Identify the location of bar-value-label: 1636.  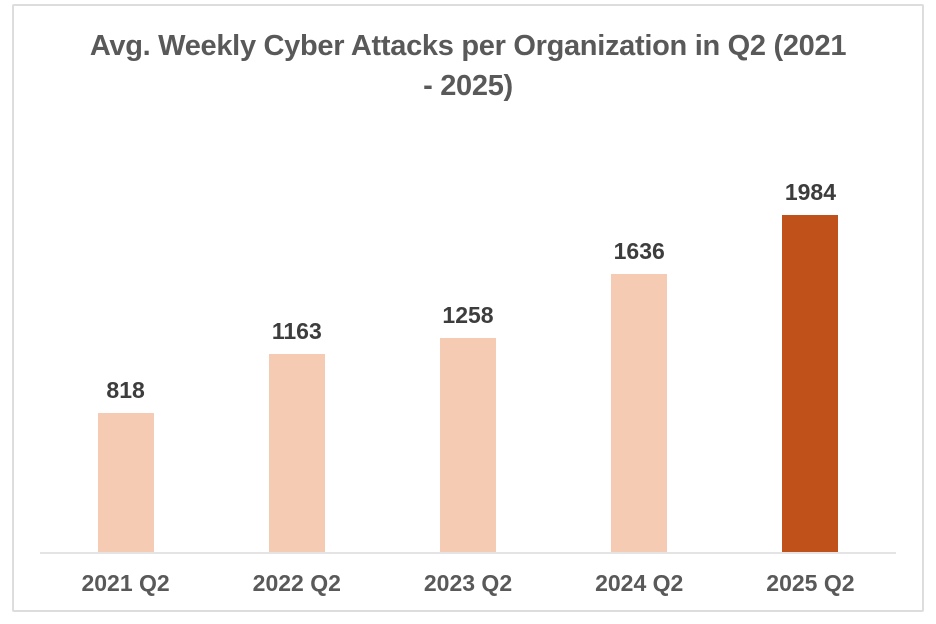
(639, 251).